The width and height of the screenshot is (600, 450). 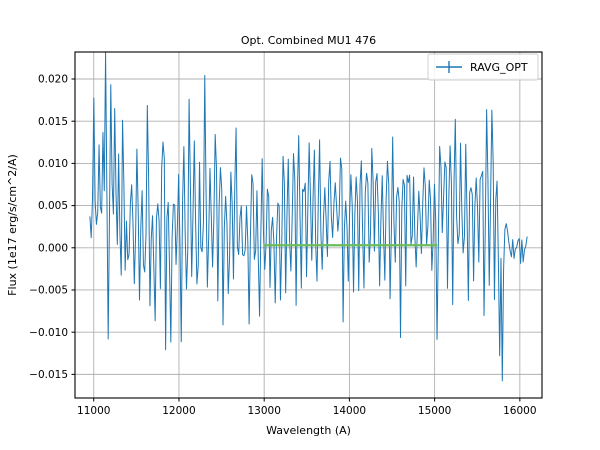 I want to click on legend: RAVG_OPT, so click(x=483, y=67).